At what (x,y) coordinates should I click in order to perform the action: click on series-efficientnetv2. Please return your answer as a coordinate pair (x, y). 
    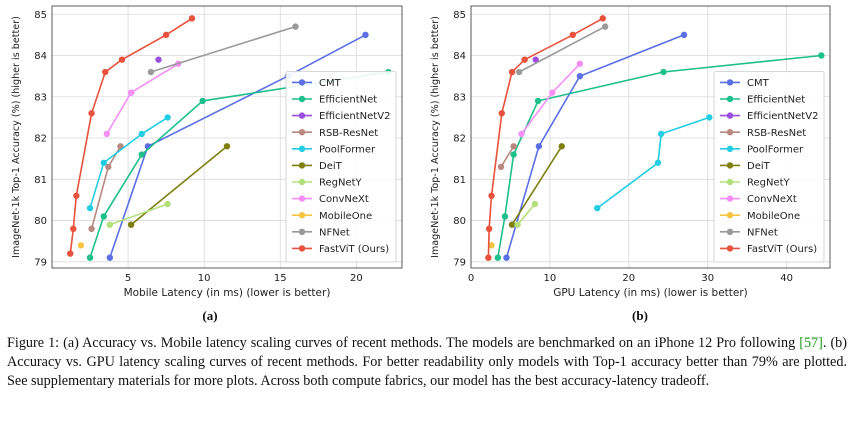
    Looking at the image, I should click on (535, 59).